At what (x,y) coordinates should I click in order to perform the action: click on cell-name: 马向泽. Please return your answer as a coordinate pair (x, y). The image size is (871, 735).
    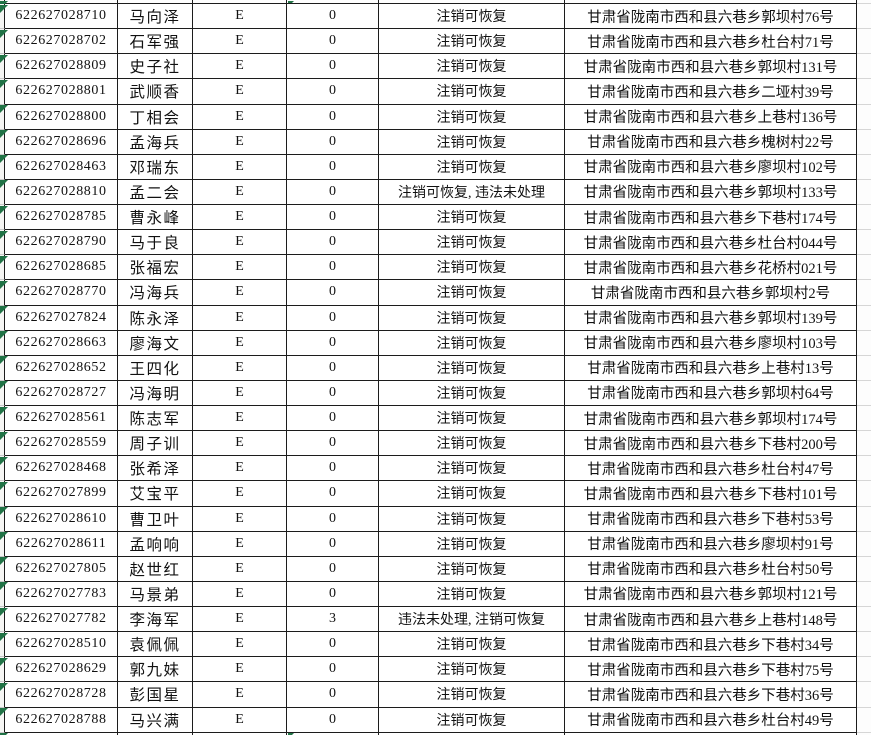
    Looking at the image, I should click on (155, 17).